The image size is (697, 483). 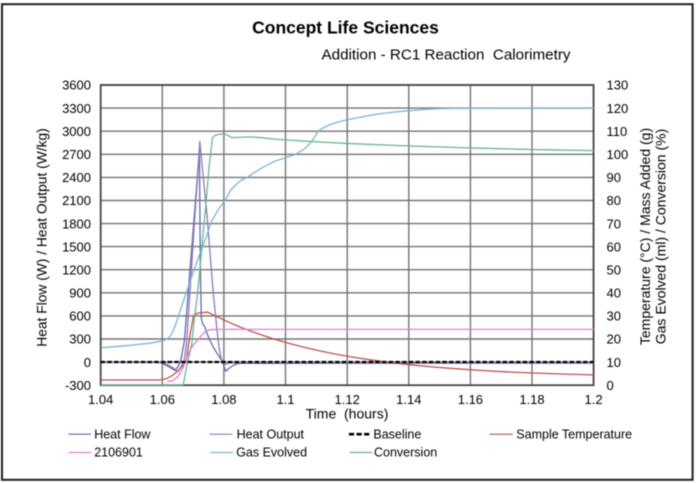 I want to click on svg-text: 3000, so click(x=76, y=131).